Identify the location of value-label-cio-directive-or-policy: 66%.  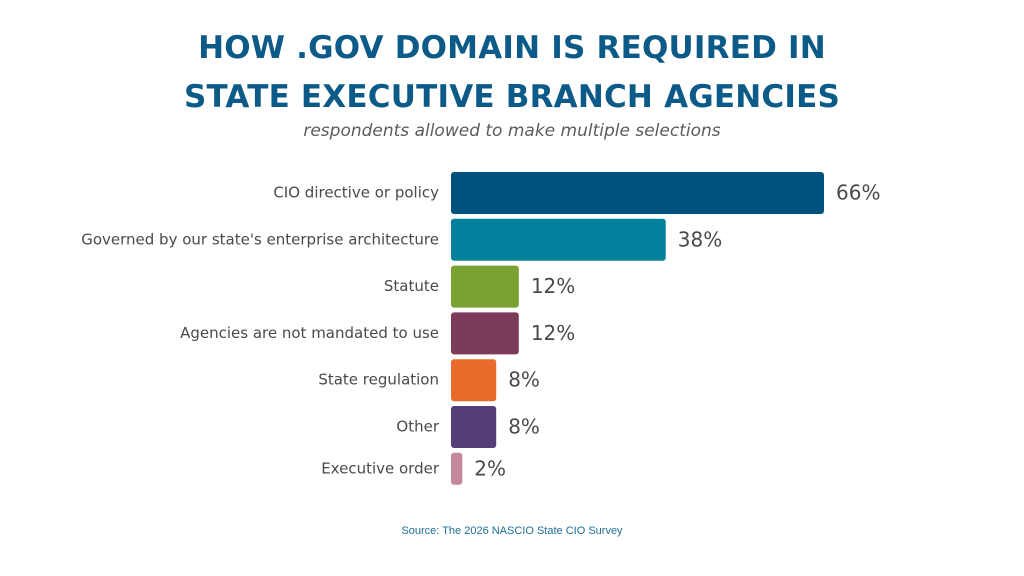
(858, 193).